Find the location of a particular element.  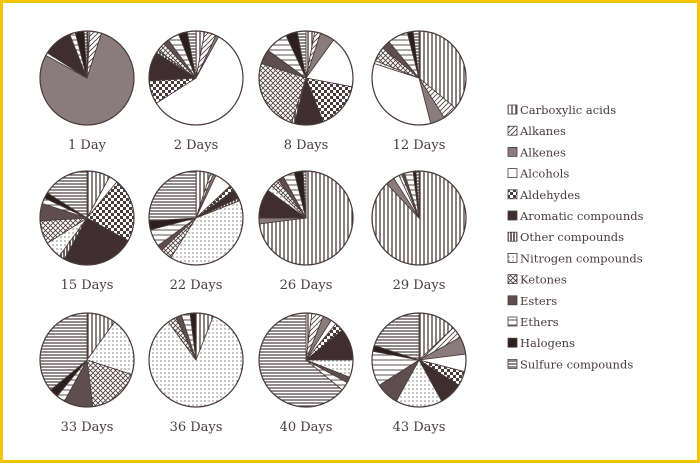

pie-22-days: 22 Days is located at coordinates (196, 231).